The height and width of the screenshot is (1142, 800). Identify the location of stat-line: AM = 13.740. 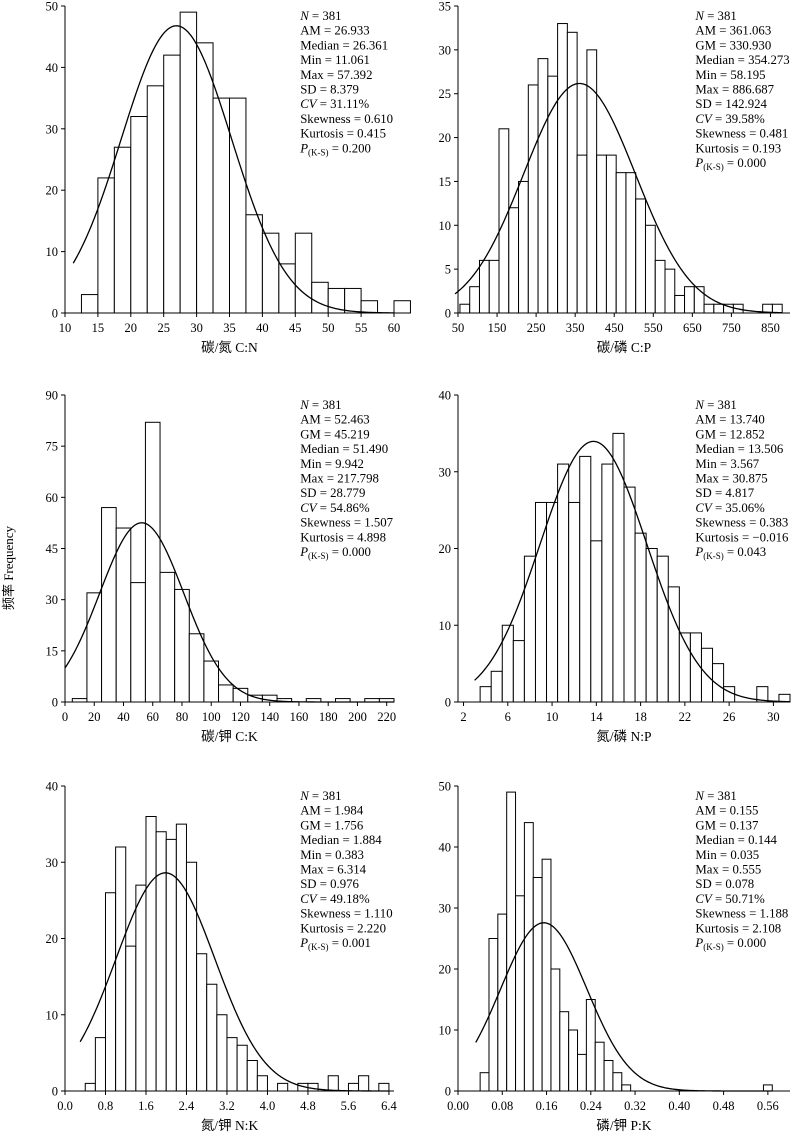
(729, 420).